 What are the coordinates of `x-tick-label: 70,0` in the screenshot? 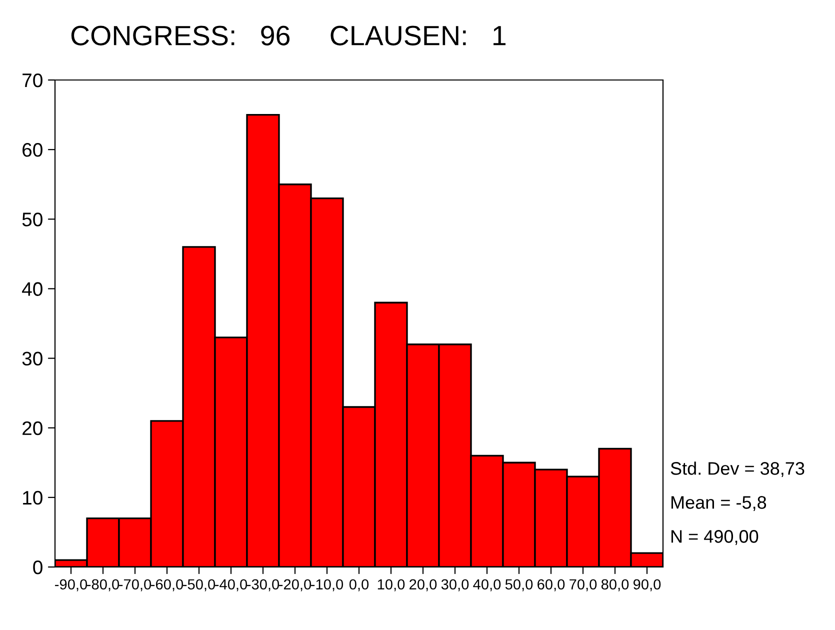 It's located at (583, 585).